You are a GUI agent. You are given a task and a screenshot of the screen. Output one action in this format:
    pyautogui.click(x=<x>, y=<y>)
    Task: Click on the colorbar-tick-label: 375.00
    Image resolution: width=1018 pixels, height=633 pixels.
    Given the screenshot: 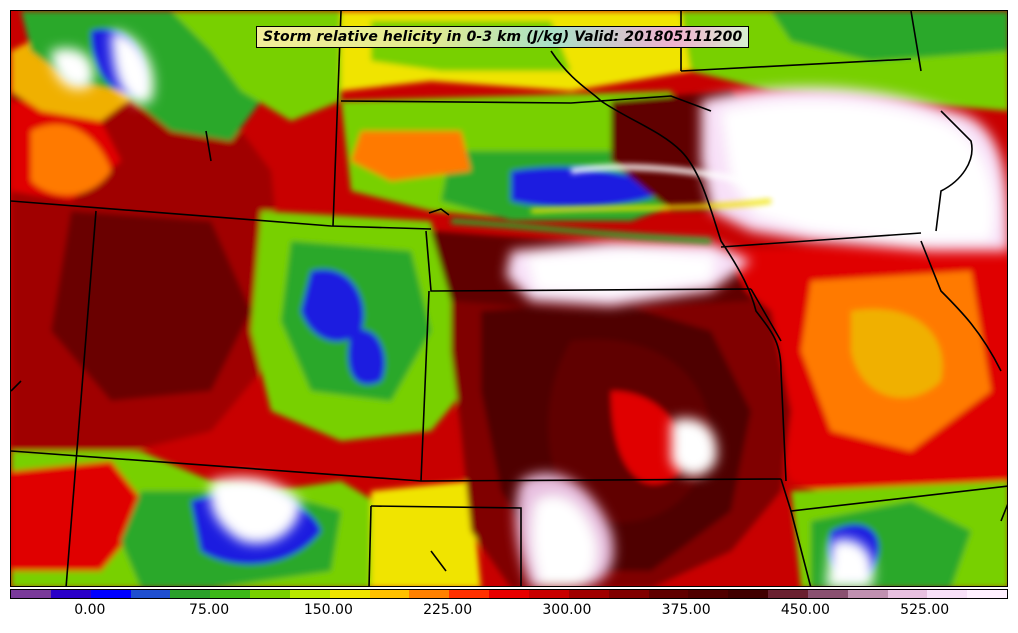 What is the action you would take?
    pyautogui.click(x=686, y=610)
    